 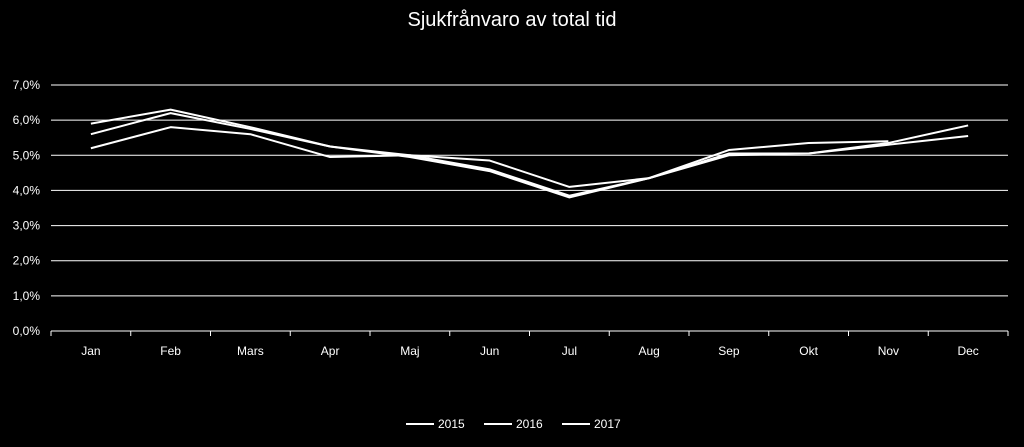 What do you see at coordinates (170, 351) in the screenshot?
I see `x-tick-label: Feb` at bounding box center [170, 351].